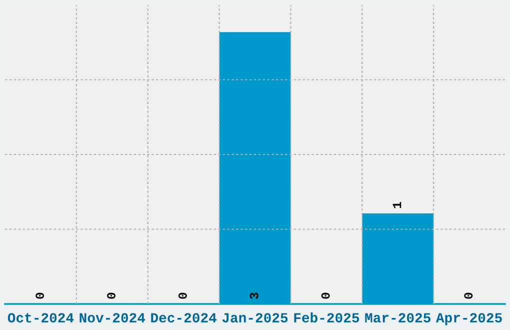 This screenshot has height=330, width=510. What do you see at coordinates (397, 318) in the screenshot?
I see `x-tick-label: Mar-2025` at bounding box center [397, 318].